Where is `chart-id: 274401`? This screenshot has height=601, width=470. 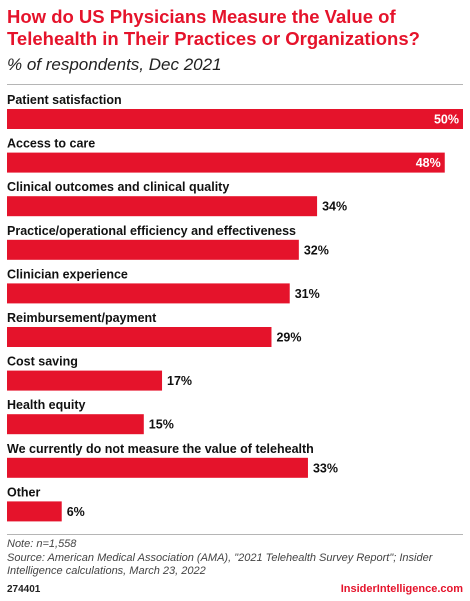
chart-id: 274401 is located at coordinates (24, 589).